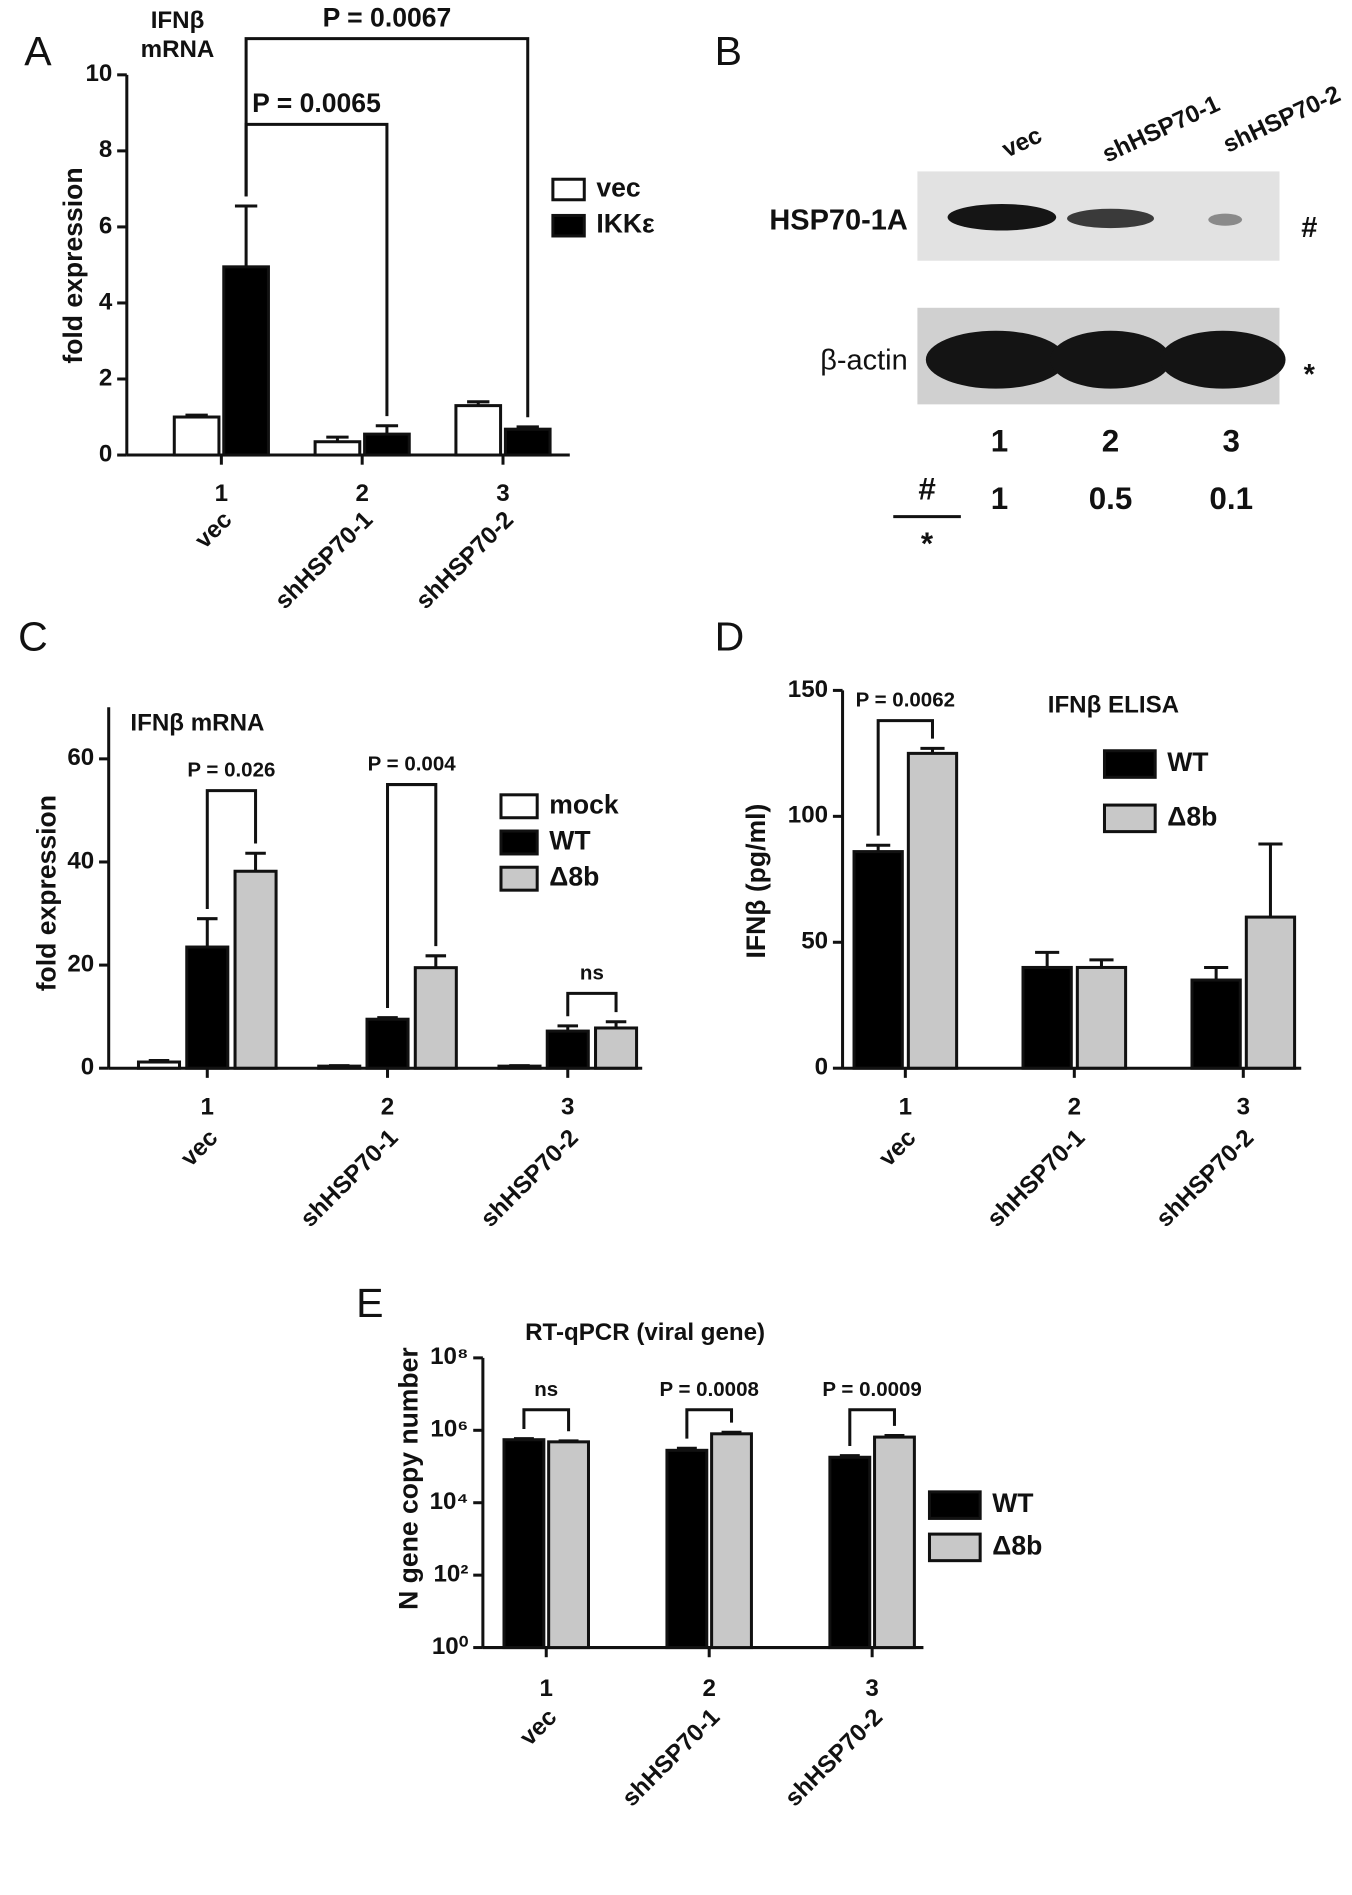 The image size is (1352, 1895). I want to click on y-tick-label: 10⁸, so click(449, 1356).